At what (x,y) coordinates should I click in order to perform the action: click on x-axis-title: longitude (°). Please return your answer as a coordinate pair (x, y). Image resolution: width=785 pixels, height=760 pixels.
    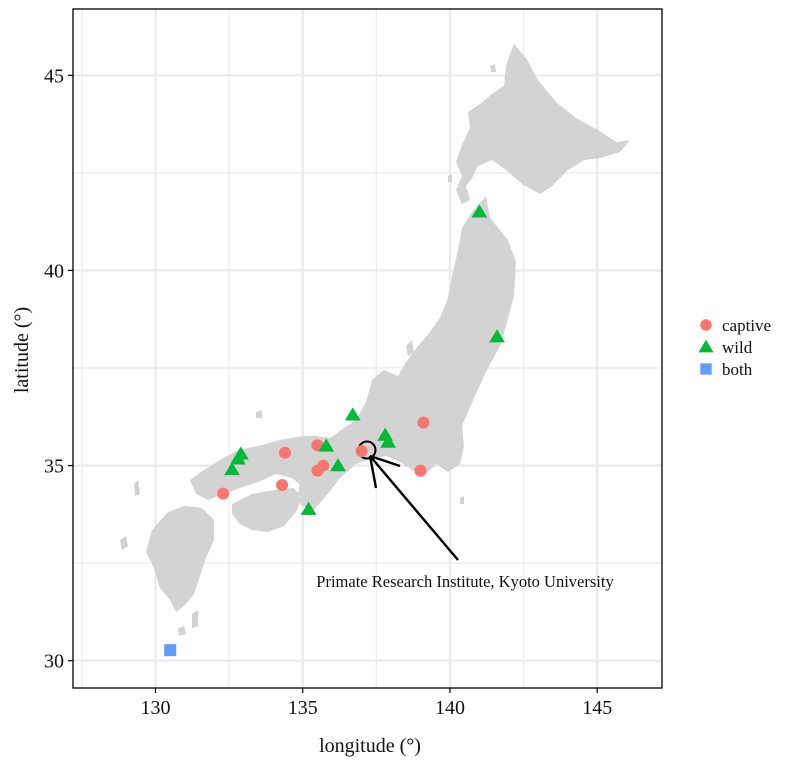
    Looking at the image, I should click on (370, 746).